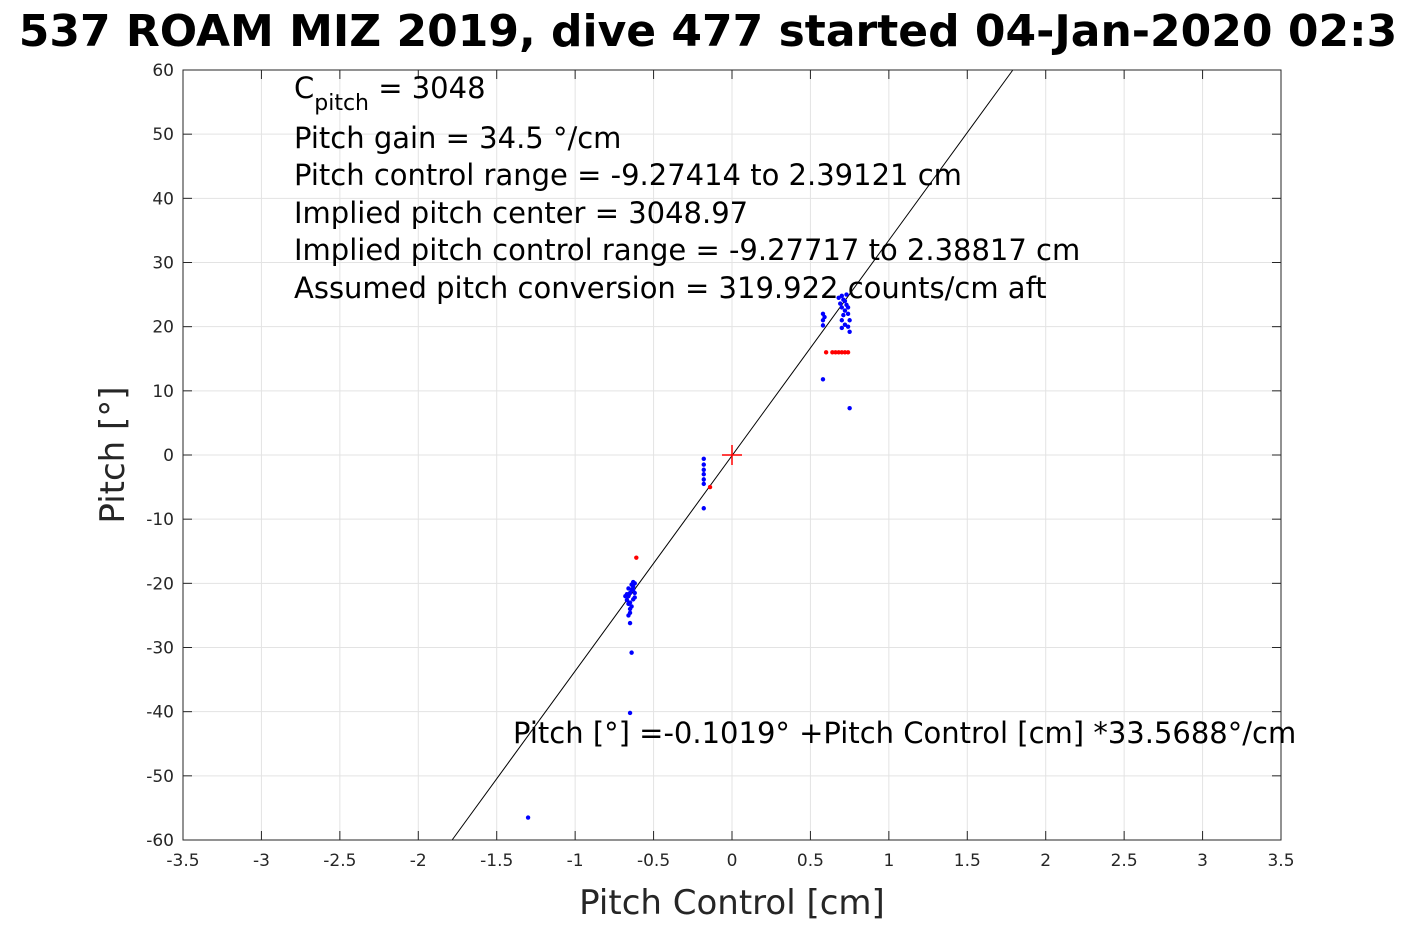 The height and width of the screenshot is (945, 1417). What do you see at coordinates (160, 649) in the screenshot?
I see `y-tick-label: -30` at bounding box center [160, 649].